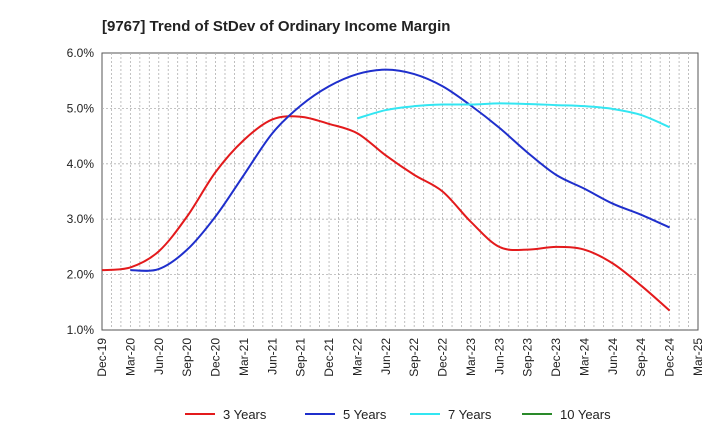  Describe the element at coordinates (216, 357) in the screenshot. I see `x-tick-label: Dec-20` at that location.